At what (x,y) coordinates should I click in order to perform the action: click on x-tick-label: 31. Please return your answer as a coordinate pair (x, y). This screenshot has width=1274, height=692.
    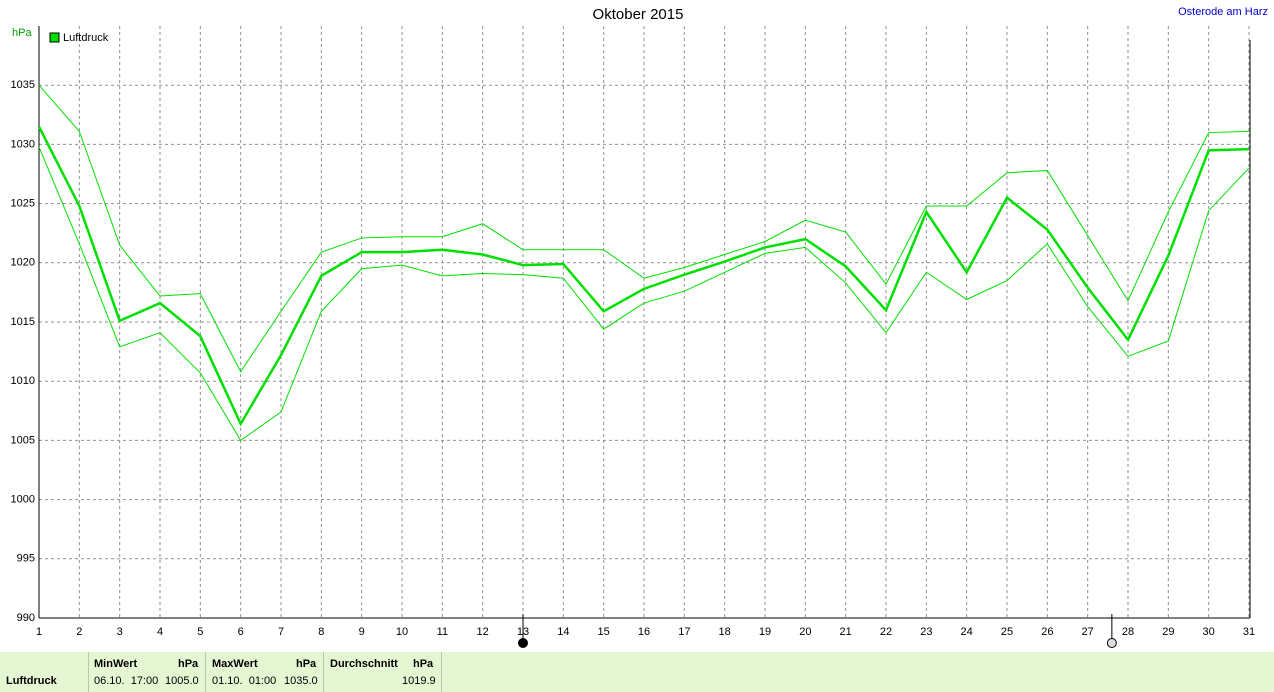
    Looking at the image, I should click on (1249, 632).